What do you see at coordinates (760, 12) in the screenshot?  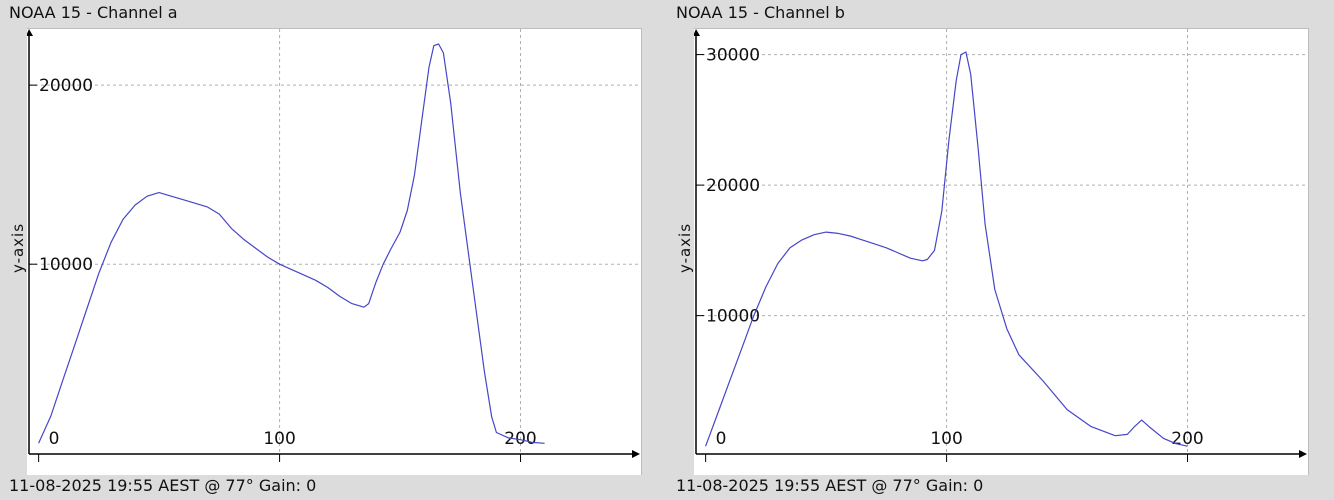 I see `chart-title: NOAA 15 - Channel b` at bounding box center [760, 12].